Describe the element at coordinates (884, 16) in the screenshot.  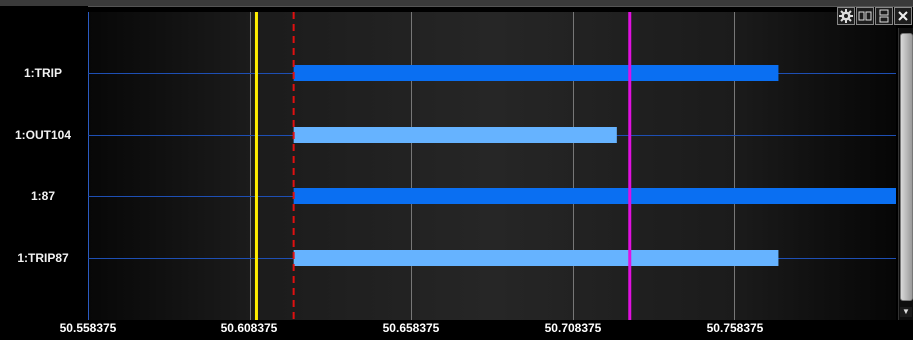
I see `split-rows-icon` at that location.